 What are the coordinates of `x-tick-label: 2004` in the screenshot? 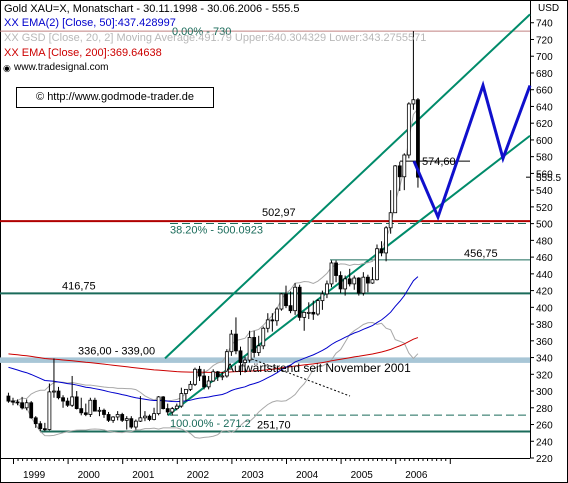 It's located at (307, 475).